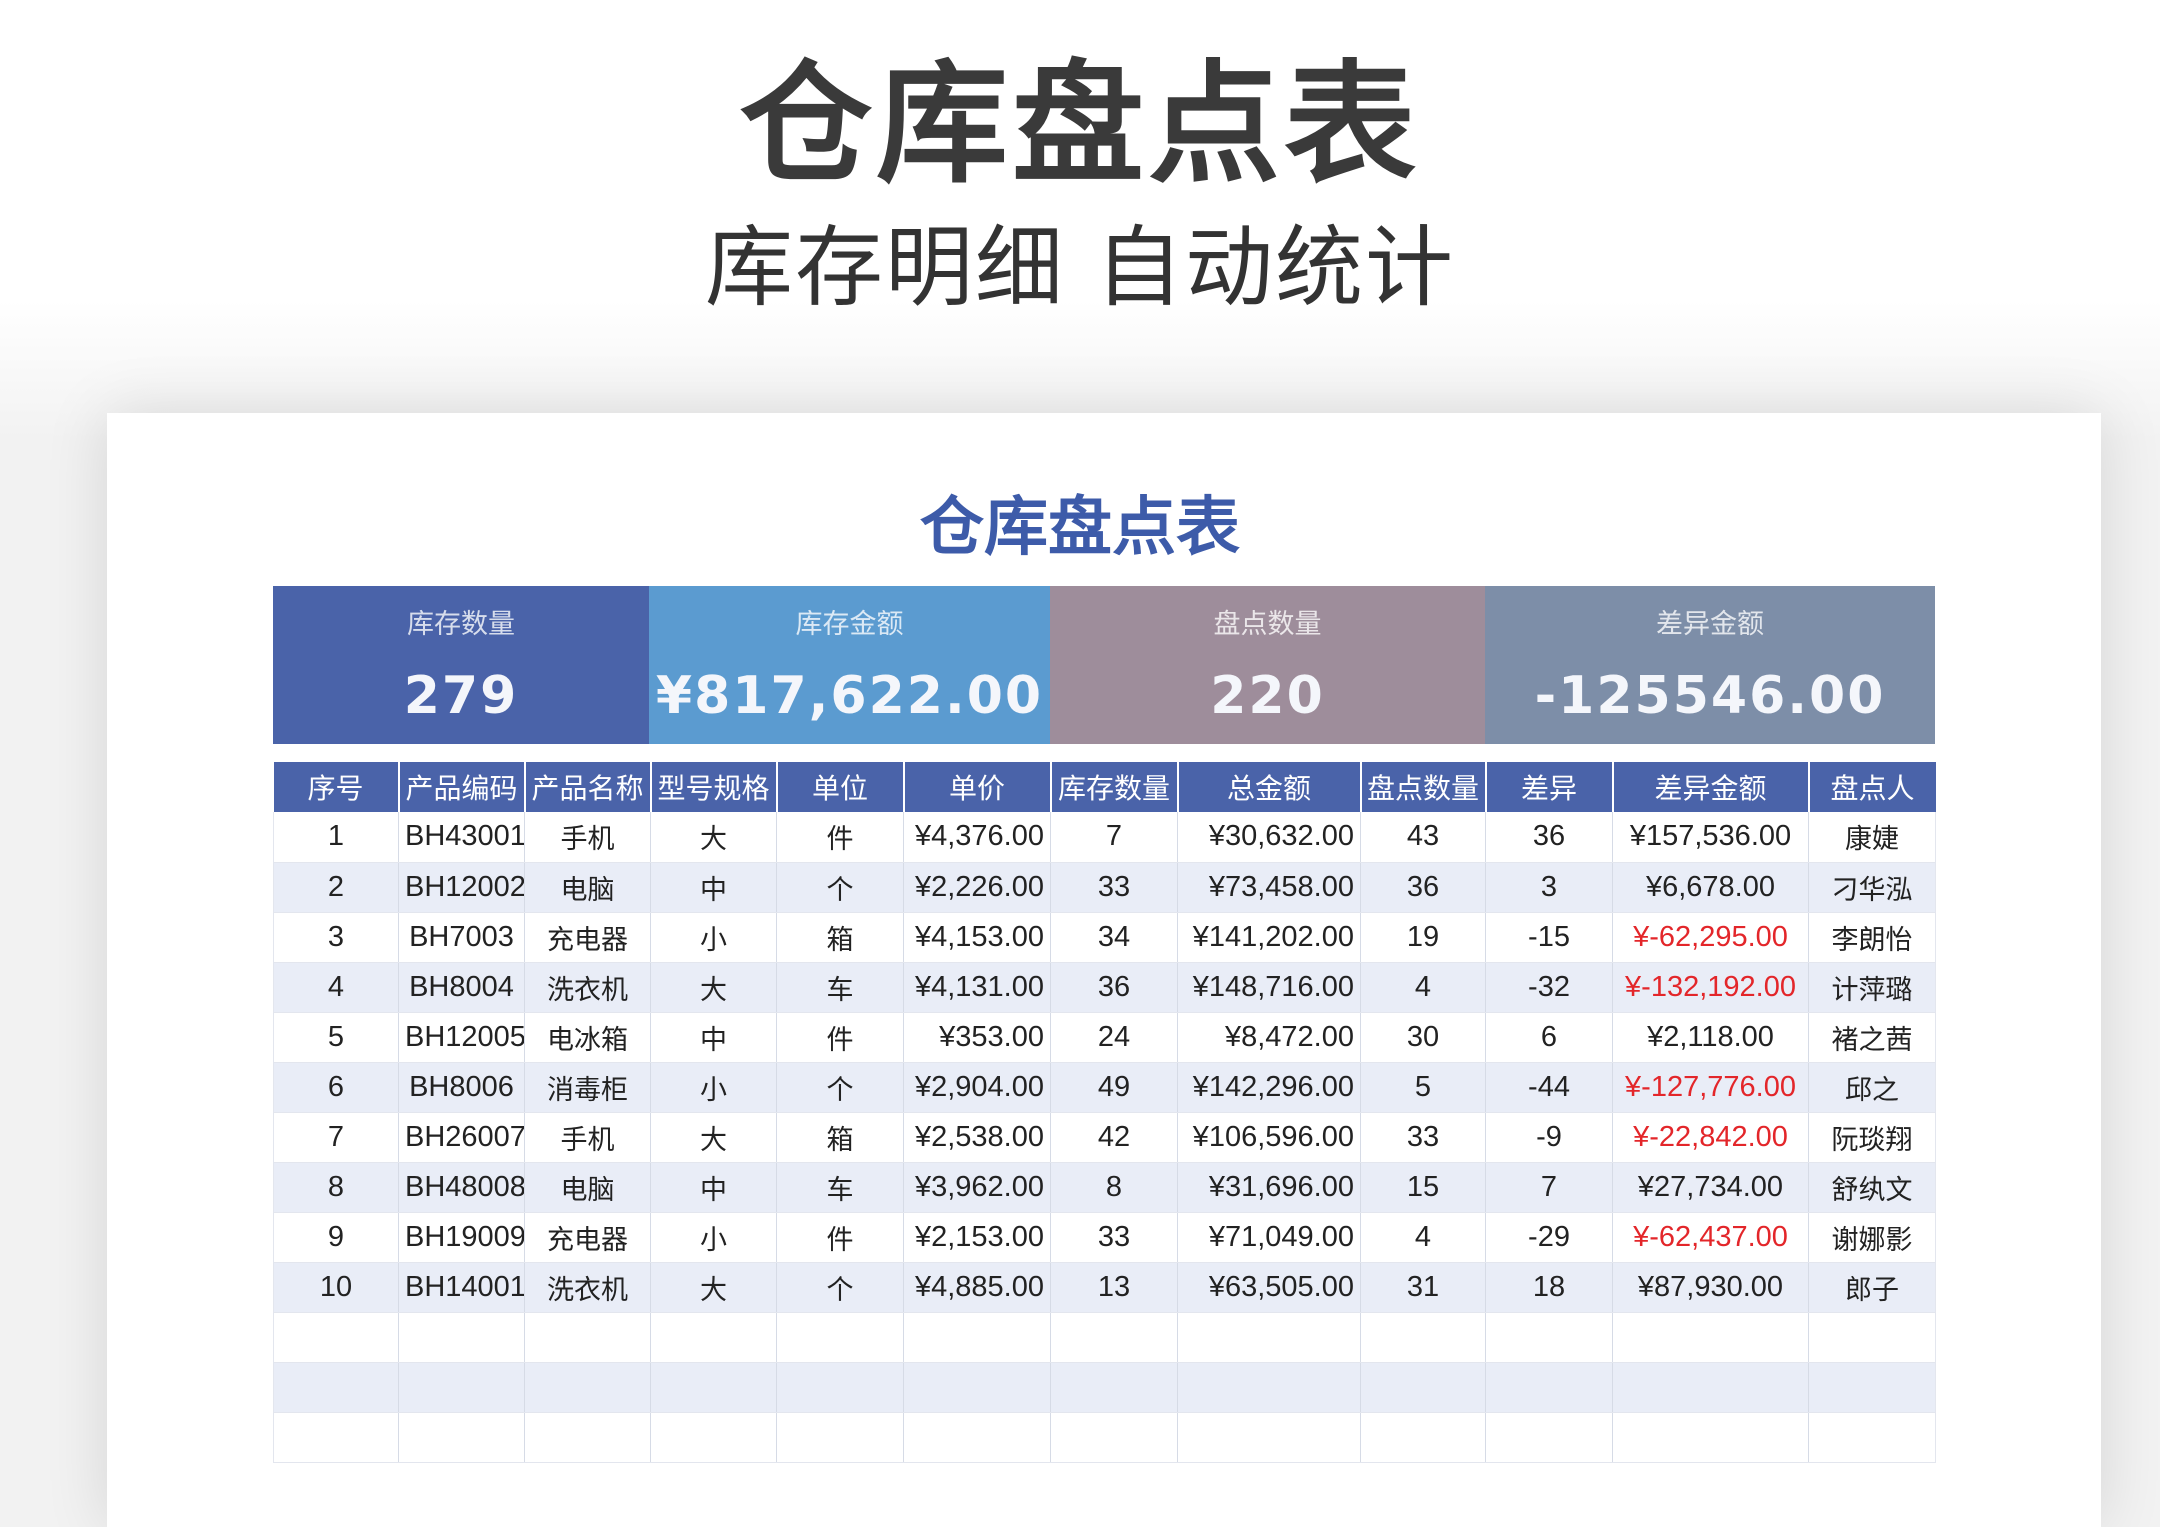 Image resolution: width=2160 pixels, height=1527 pixels. What do you see at coordinates (336, 1387) in the screenshot?
I see `cell-index` at bounding box center [336, 1387].